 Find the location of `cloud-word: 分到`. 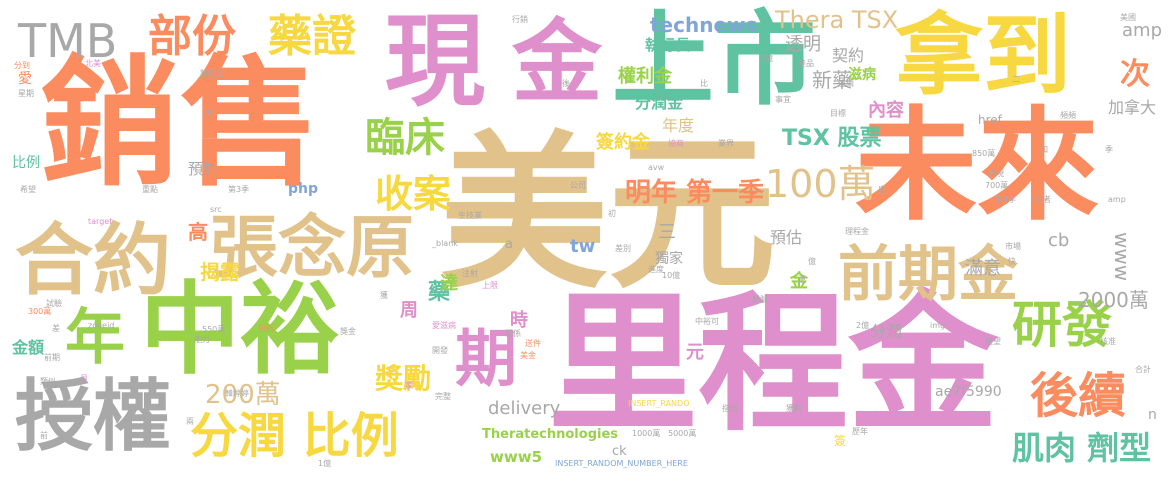

cloud-word: 分到 is located at coordinates (22, 65).